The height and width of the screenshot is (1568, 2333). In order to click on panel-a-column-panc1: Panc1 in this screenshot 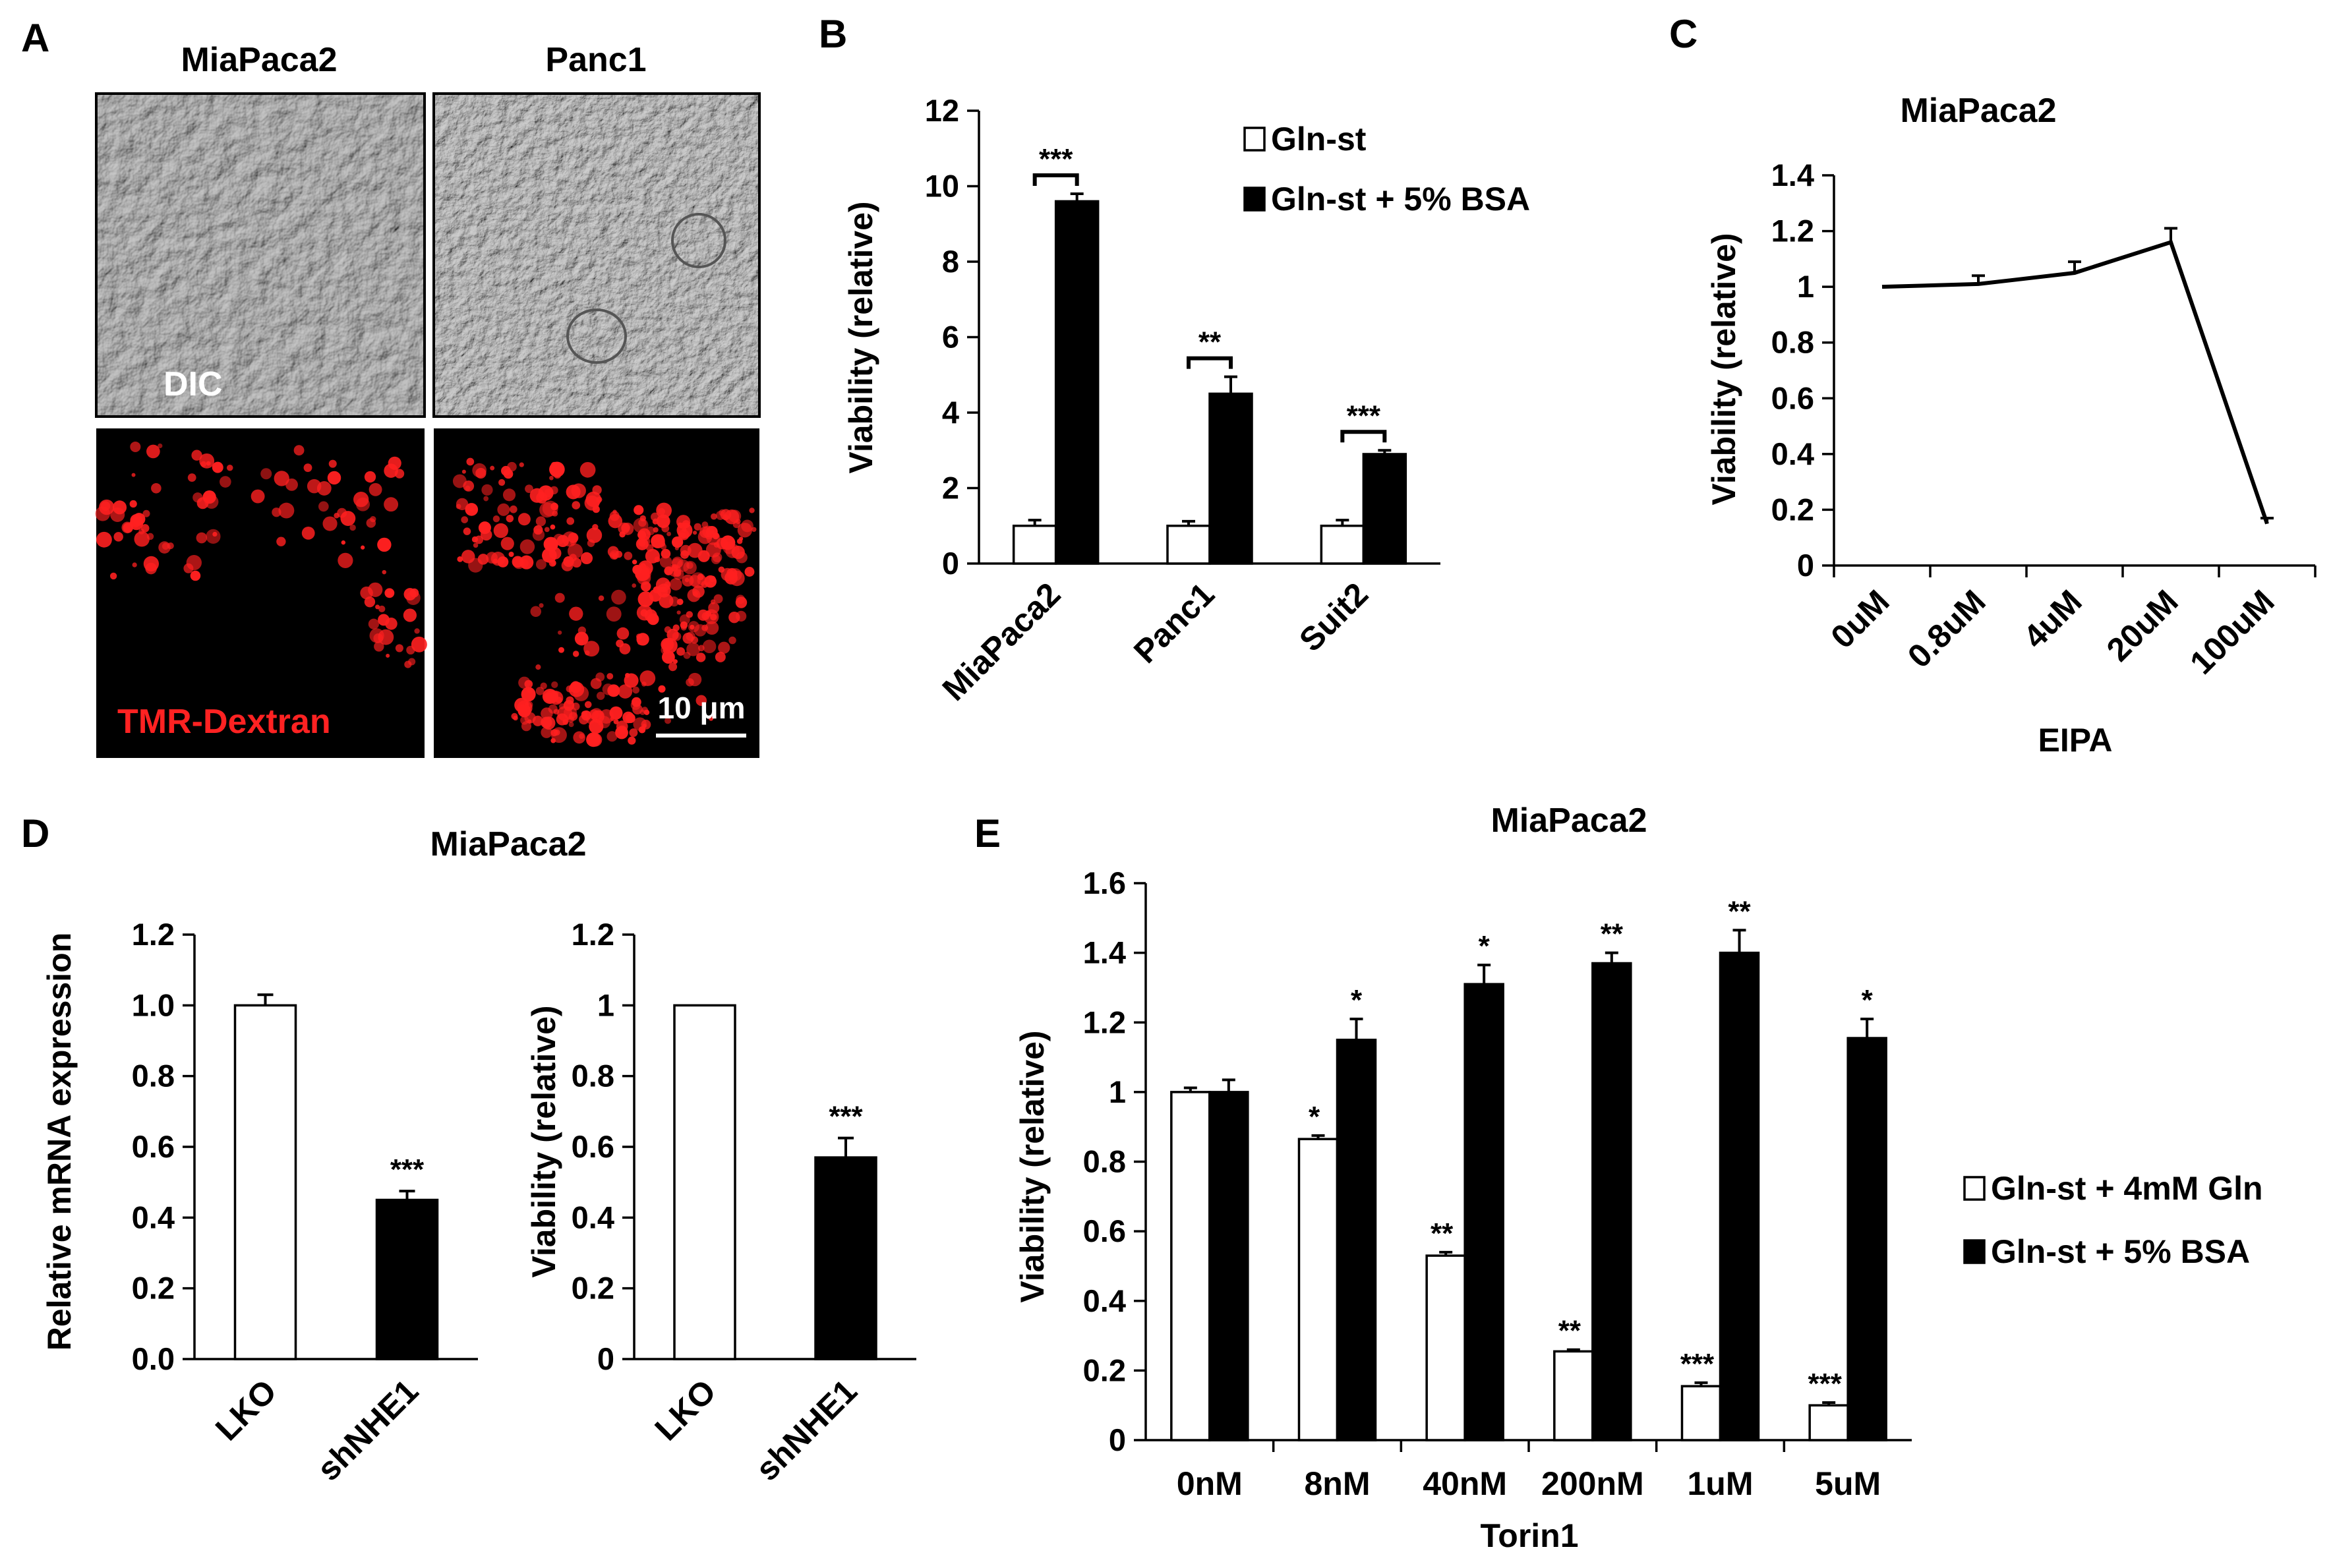, I will do `click(595, 60)`.